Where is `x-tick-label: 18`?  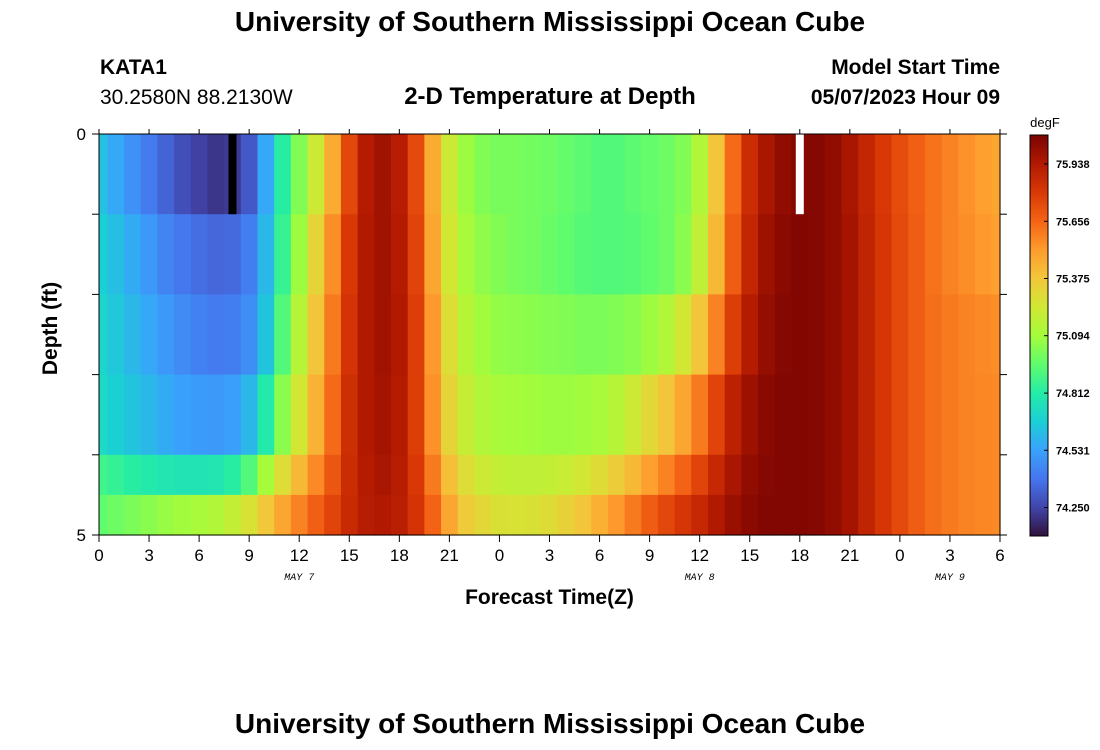 x-tick-label: 18 is located at coordinates (799, 555).